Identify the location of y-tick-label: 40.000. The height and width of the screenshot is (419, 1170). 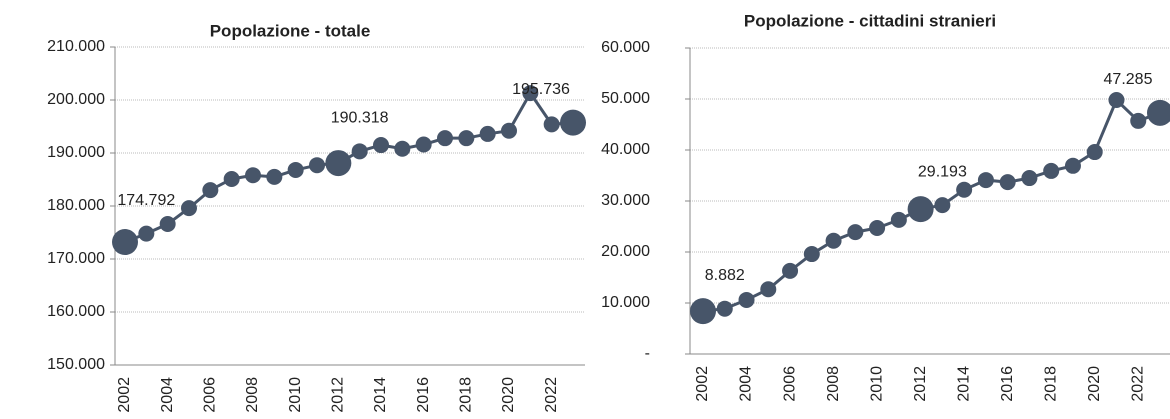
(625, 149).